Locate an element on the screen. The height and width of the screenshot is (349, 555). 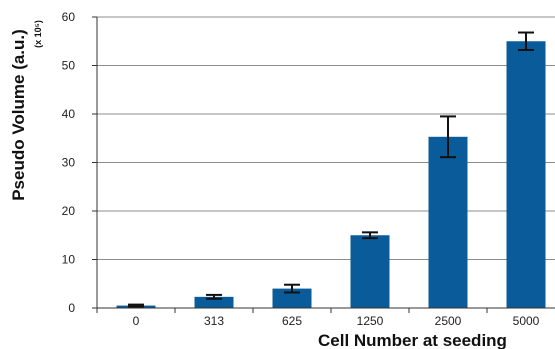
x-tick-label: 1250 is located at coordinates (370, 321).